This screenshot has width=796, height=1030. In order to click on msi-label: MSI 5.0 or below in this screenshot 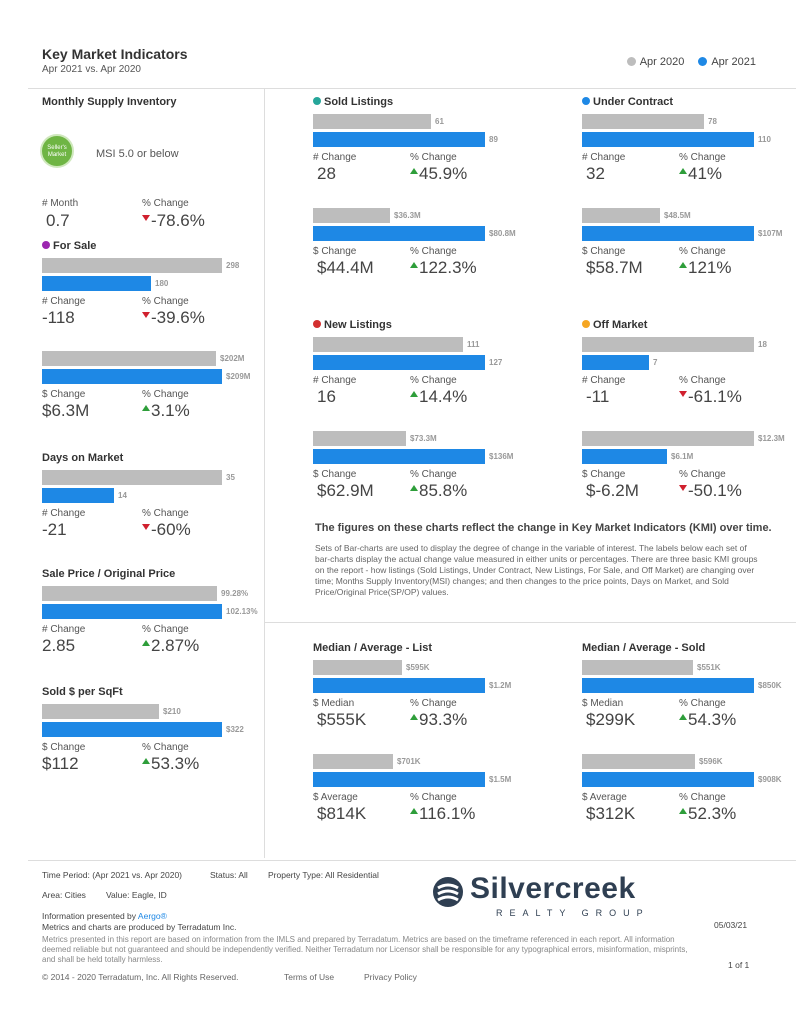, I will do `click(137, 154)`.